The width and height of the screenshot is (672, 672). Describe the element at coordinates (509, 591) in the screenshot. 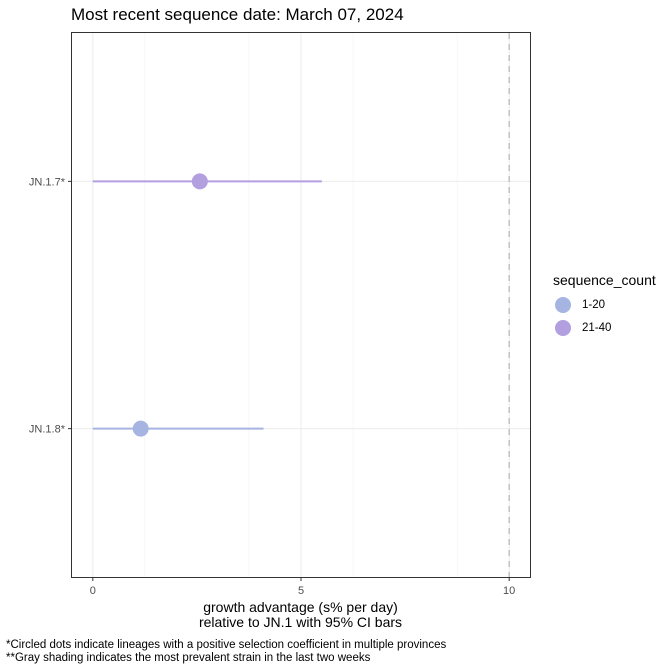

I see `x-tick-label: 10` at that location.